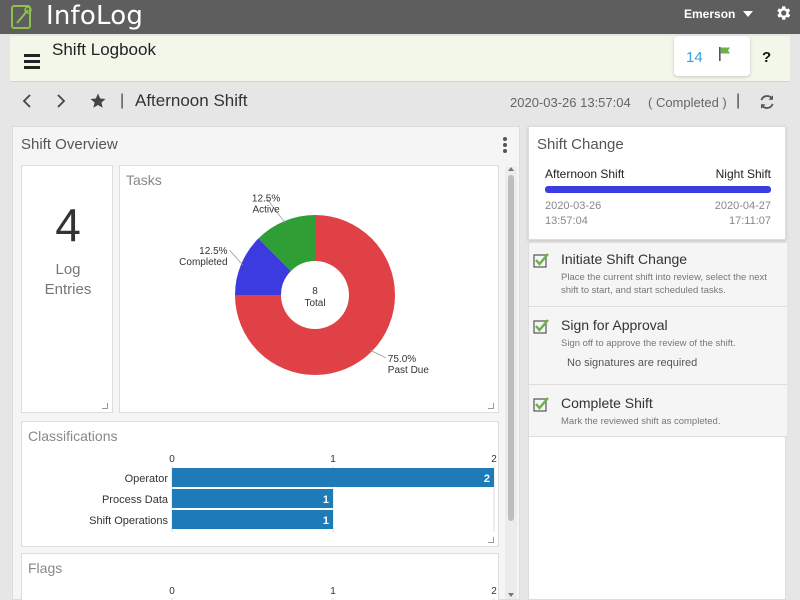 The image size is (800, 600). Describe the element at coordinates (570, 102) in the screenshot. I see `shift-datetime: 2020-03-26 13:57:04` at that location.